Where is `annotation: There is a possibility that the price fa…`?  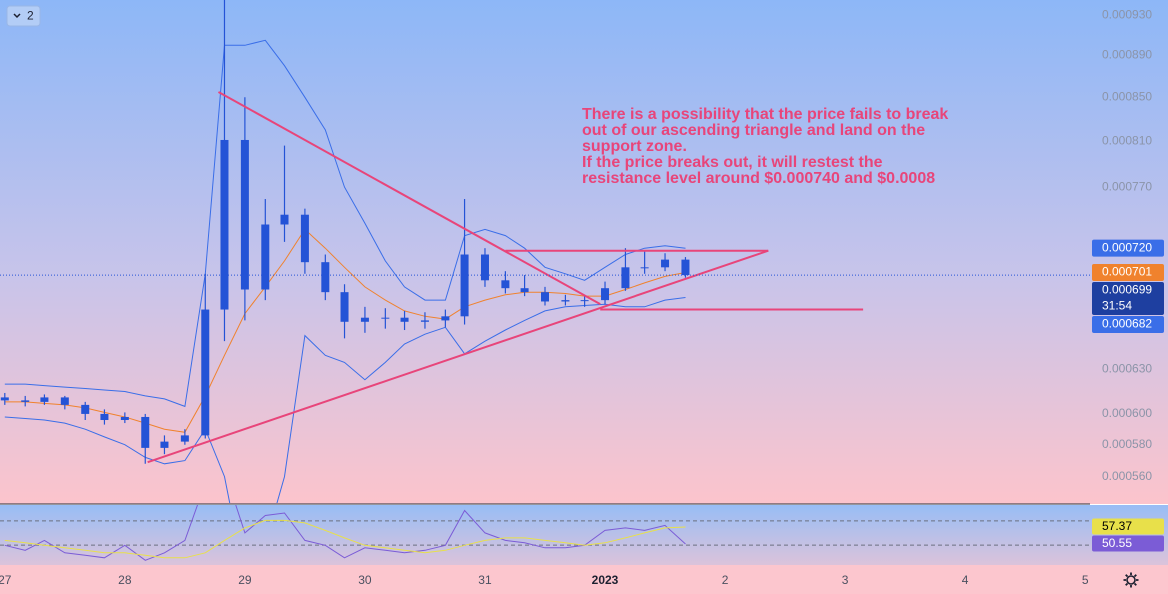
annotation: There is a possibility that the price fa… is located at coordinates (765, 146).